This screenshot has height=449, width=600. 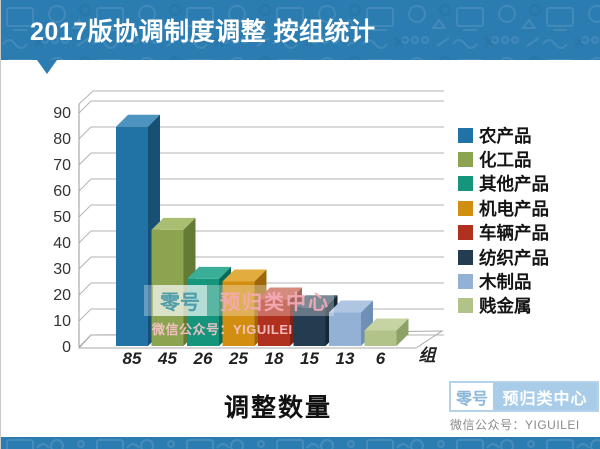 What do you see at coordinates (274, 358) in the screenshot?
I see `x-tick-label: 18` at bounding box center [274, 358].